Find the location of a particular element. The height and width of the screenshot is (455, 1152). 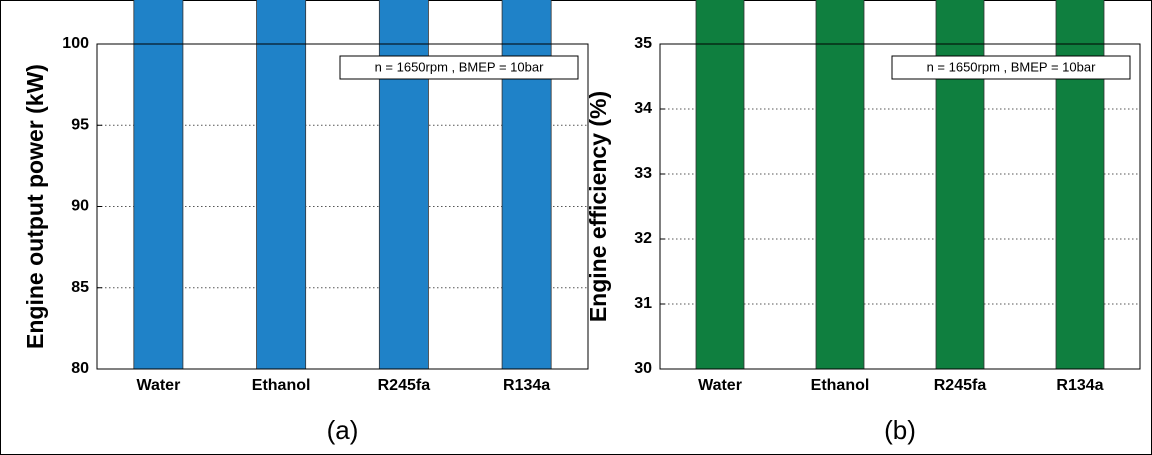

y-tick-label: 32 is located at coordinates (643, 238).